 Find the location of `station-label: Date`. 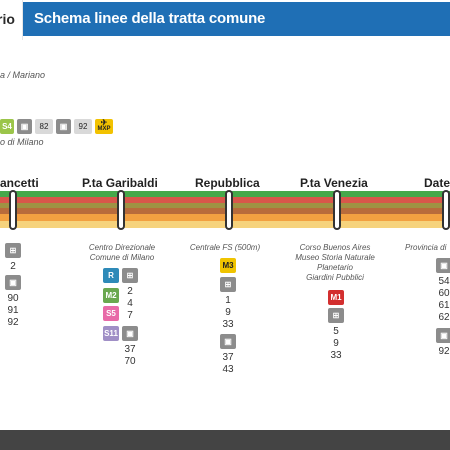

station-label: Date is located at coordinates (437, 183).